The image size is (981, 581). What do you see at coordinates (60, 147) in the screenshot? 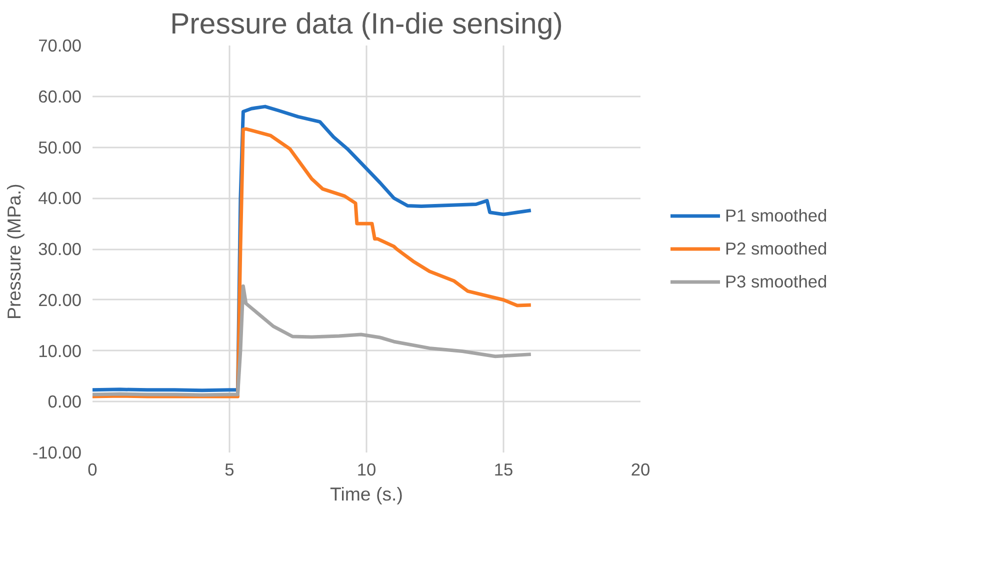
I see `y-tick-label: 50.00` at bounding box center [60, 147].